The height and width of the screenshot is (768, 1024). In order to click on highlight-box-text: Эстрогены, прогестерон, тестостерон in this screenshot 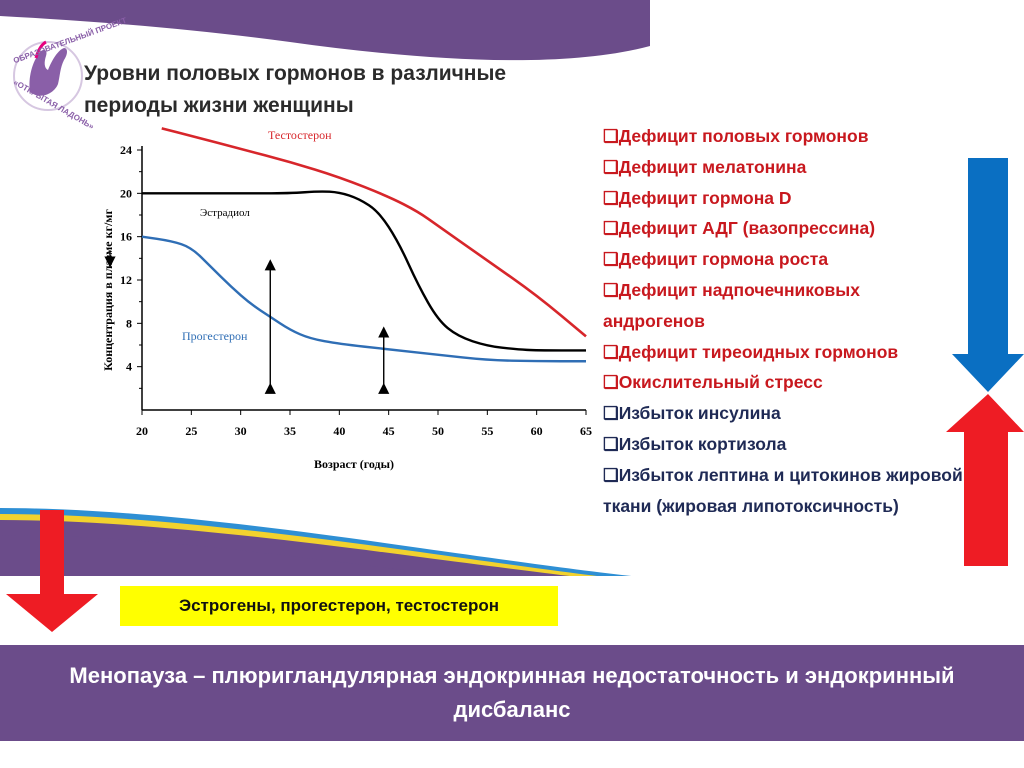, I will do `click(339, 605)`.